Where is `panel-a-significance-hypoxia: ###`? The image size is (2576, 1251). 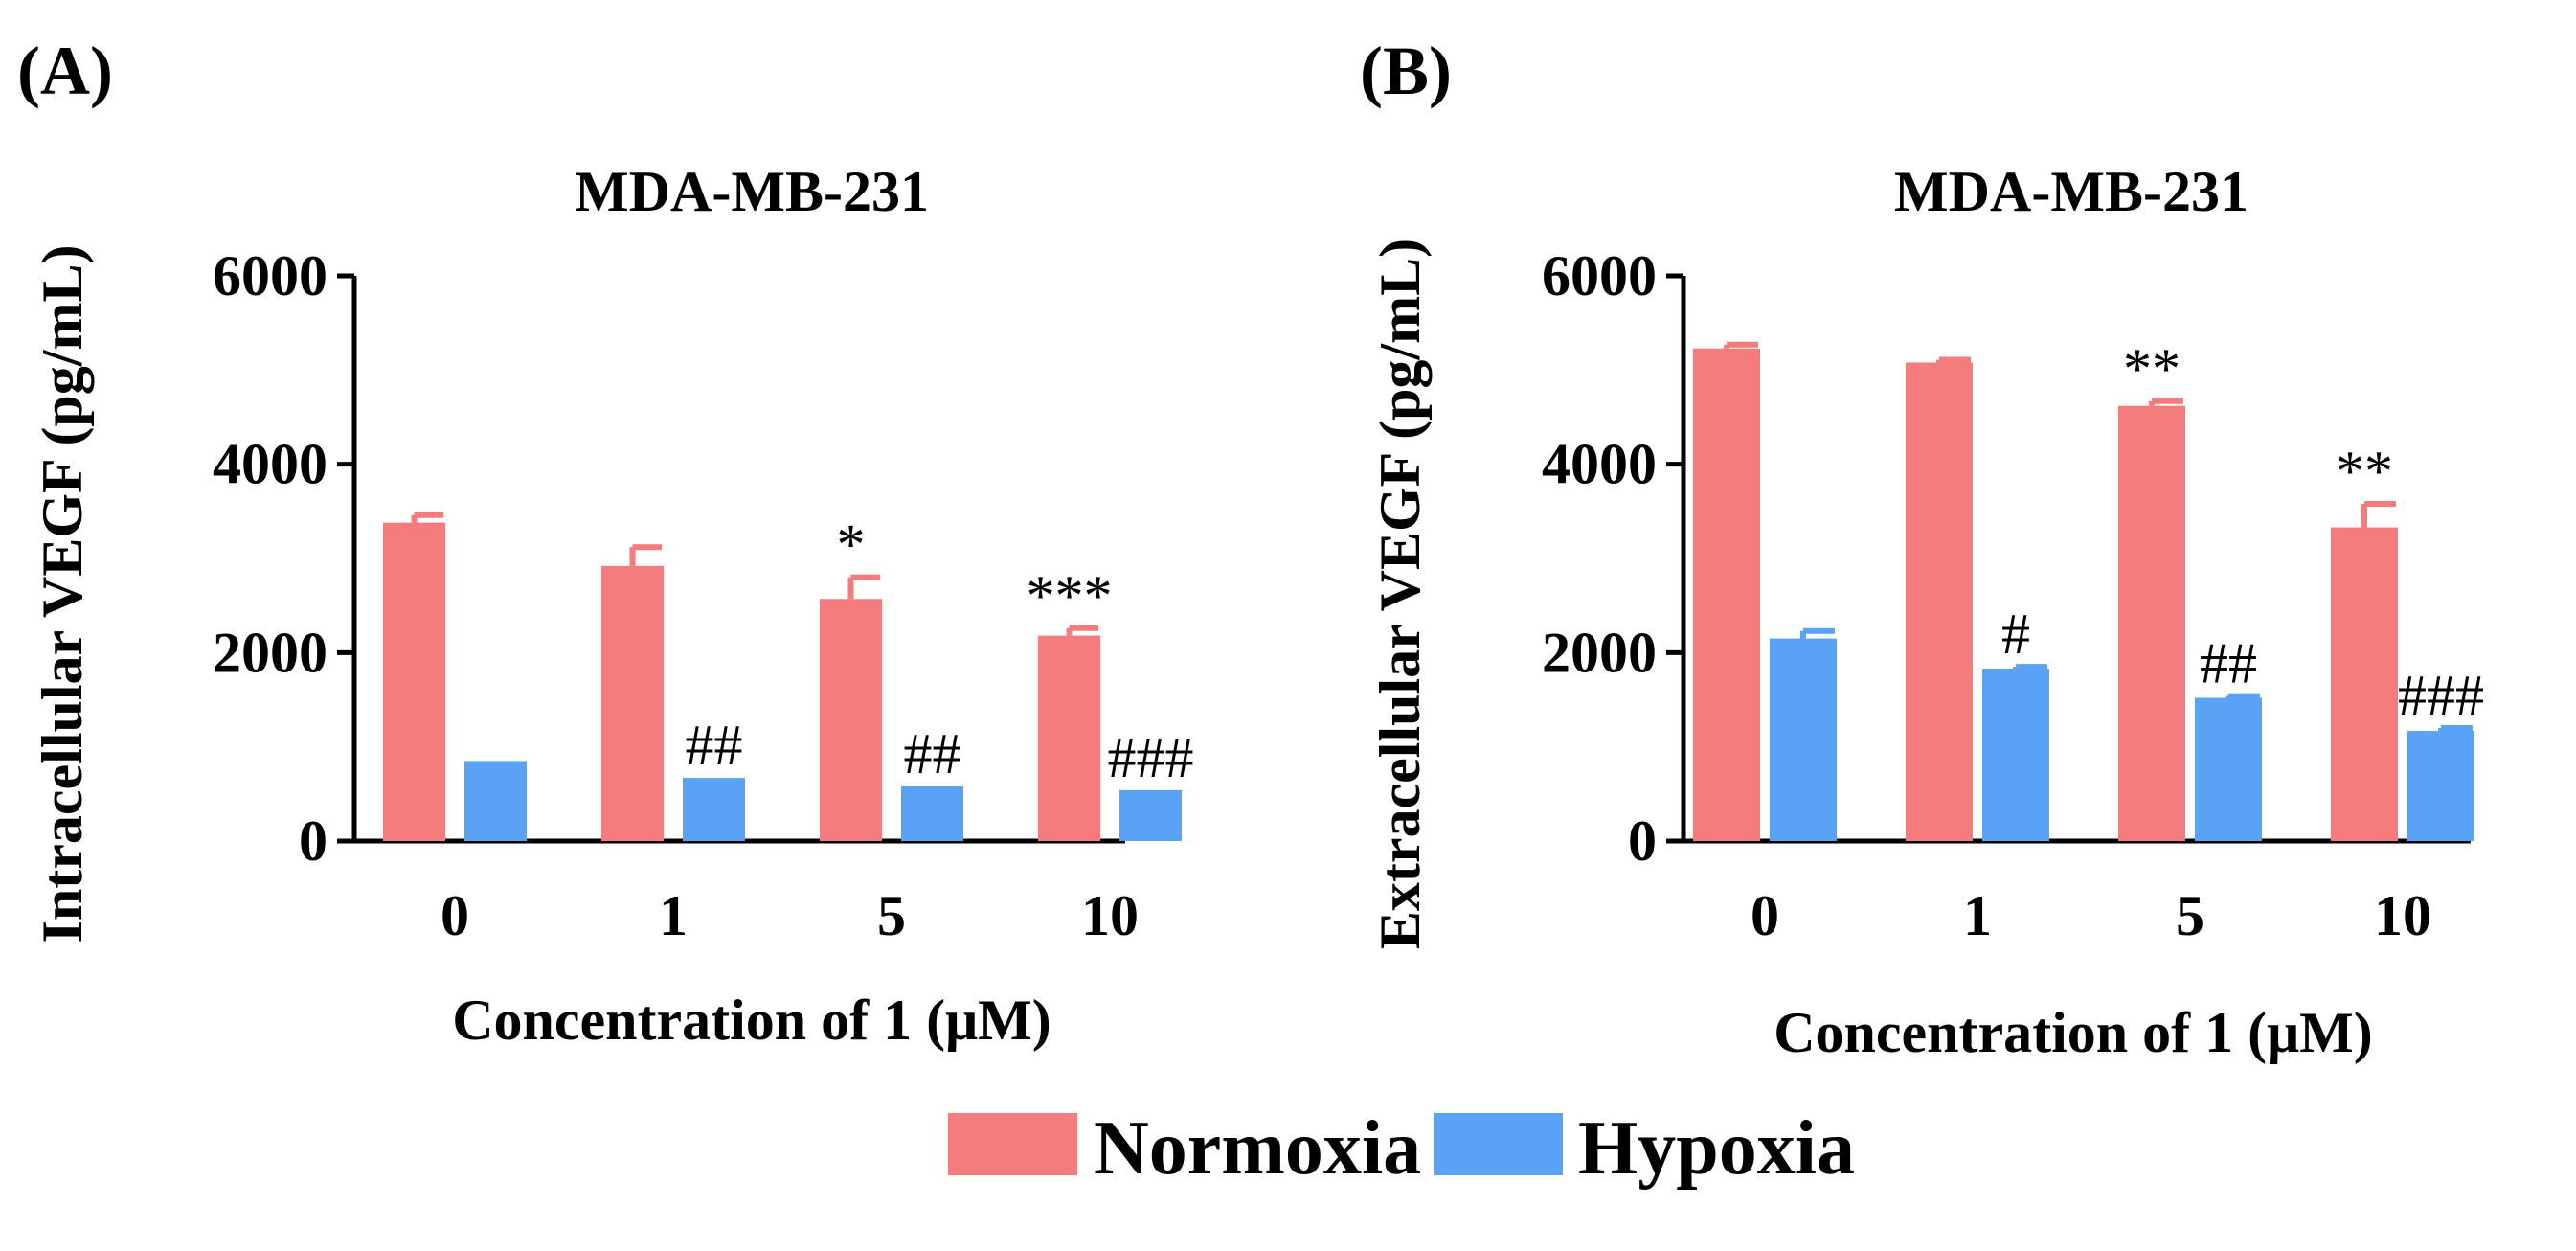 panel-a-significance-hypoxia: ### is located at coordinates (1151, 757).